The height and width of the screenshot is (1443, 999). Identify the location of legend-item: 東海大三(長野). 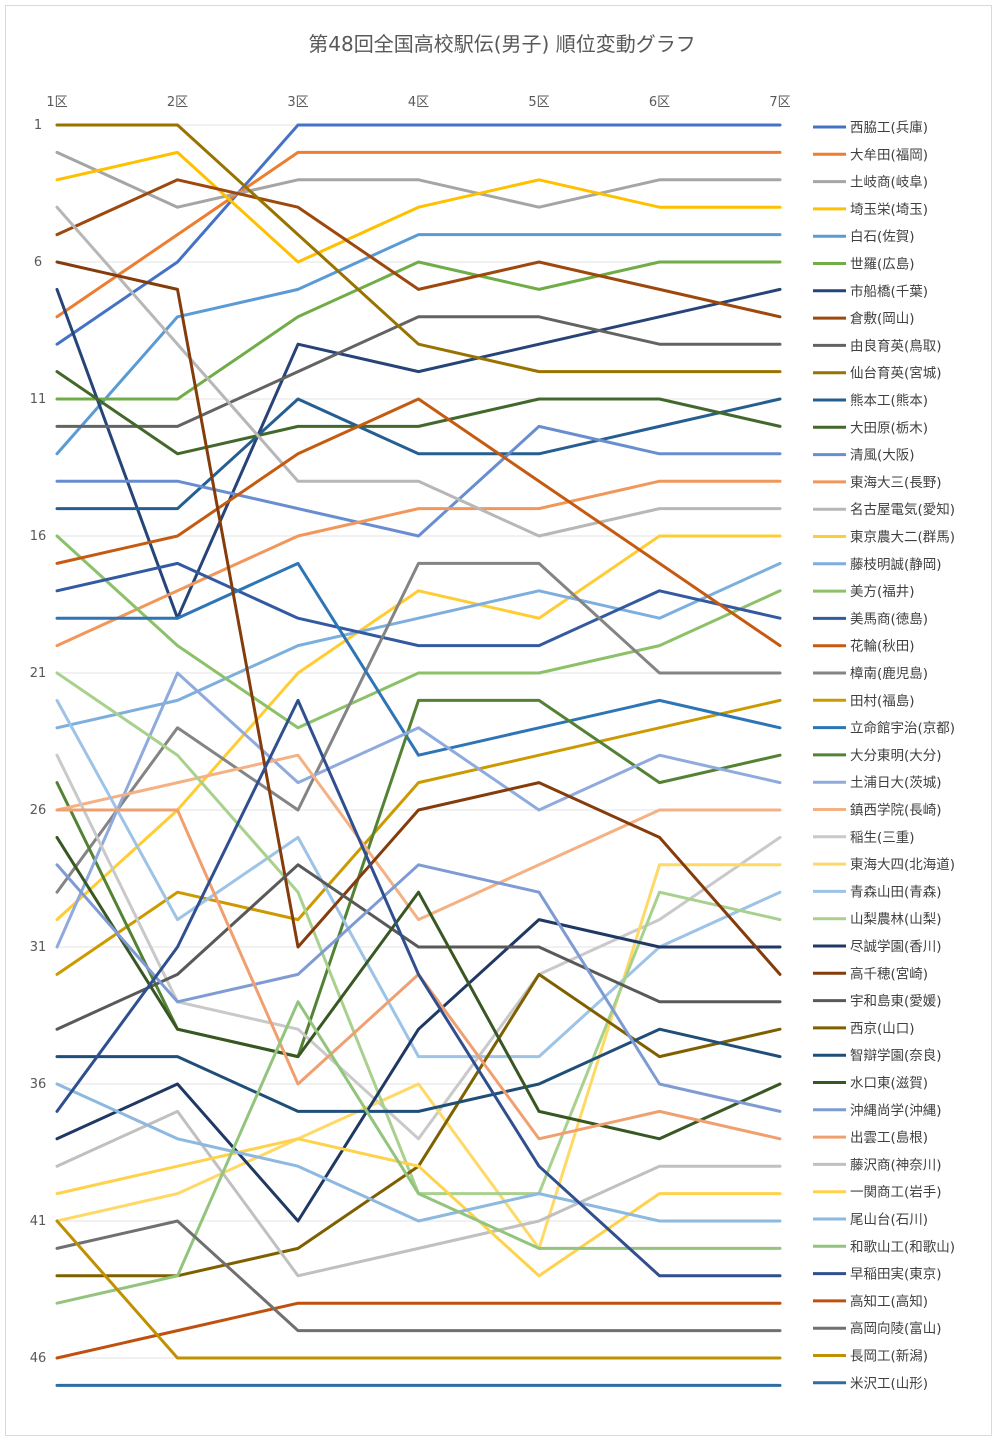
(877, 483).